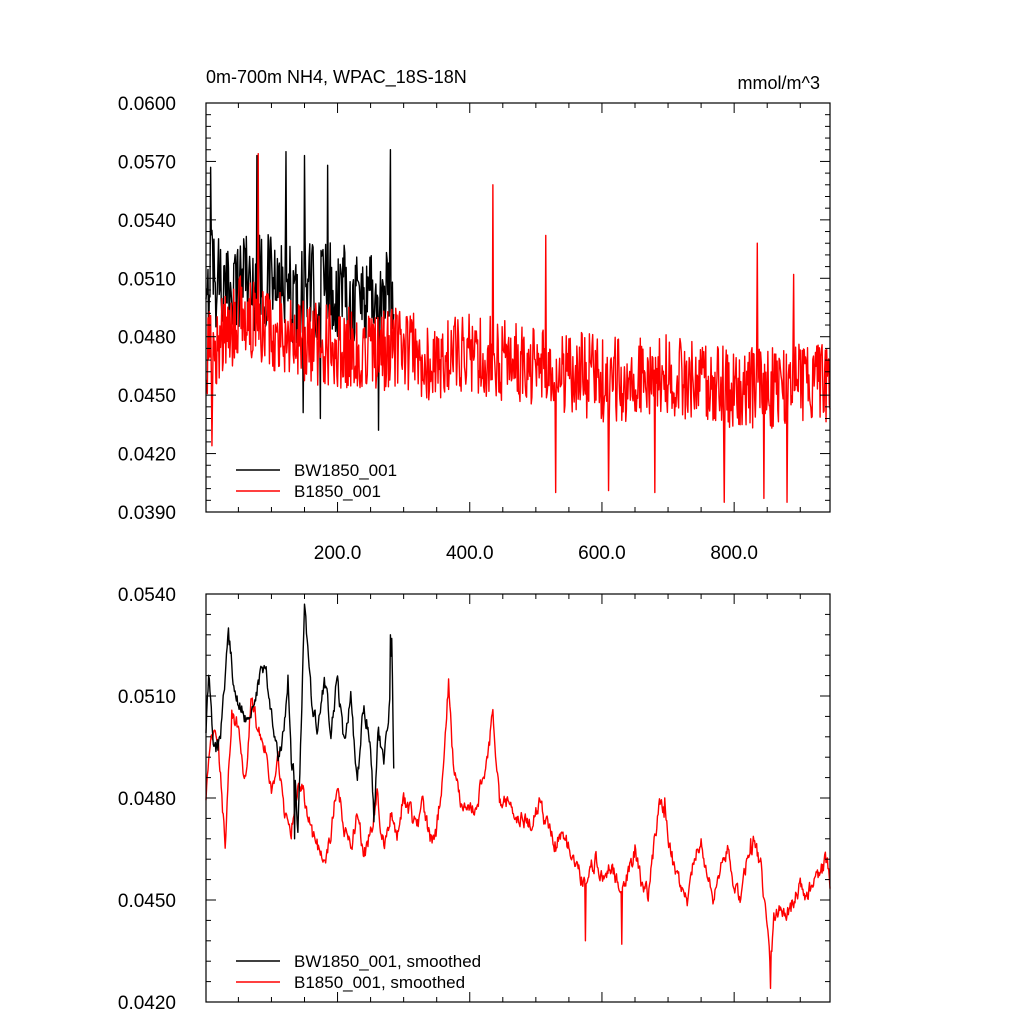 This screenshot has width=1024, height=1024. I want to click on x-tick-label: 400.0, so click(470, 553).